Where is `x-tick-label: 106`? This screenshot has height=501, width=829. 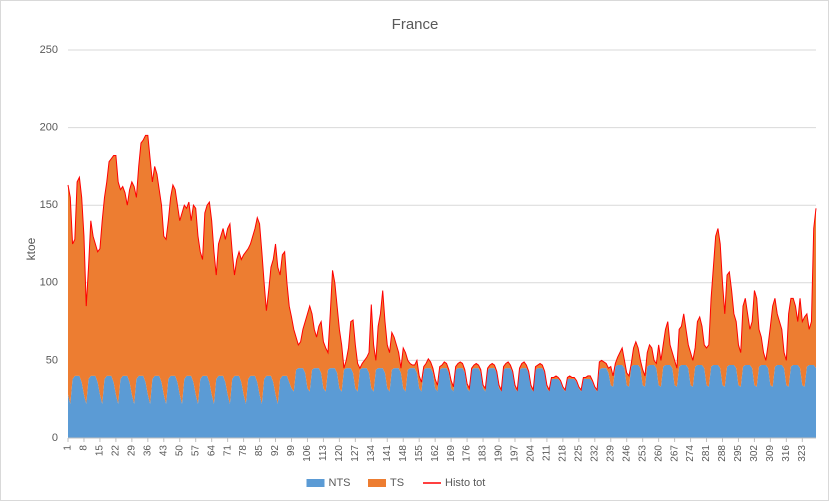
x-tick-label: 106 is located at coordinates (307, 453).